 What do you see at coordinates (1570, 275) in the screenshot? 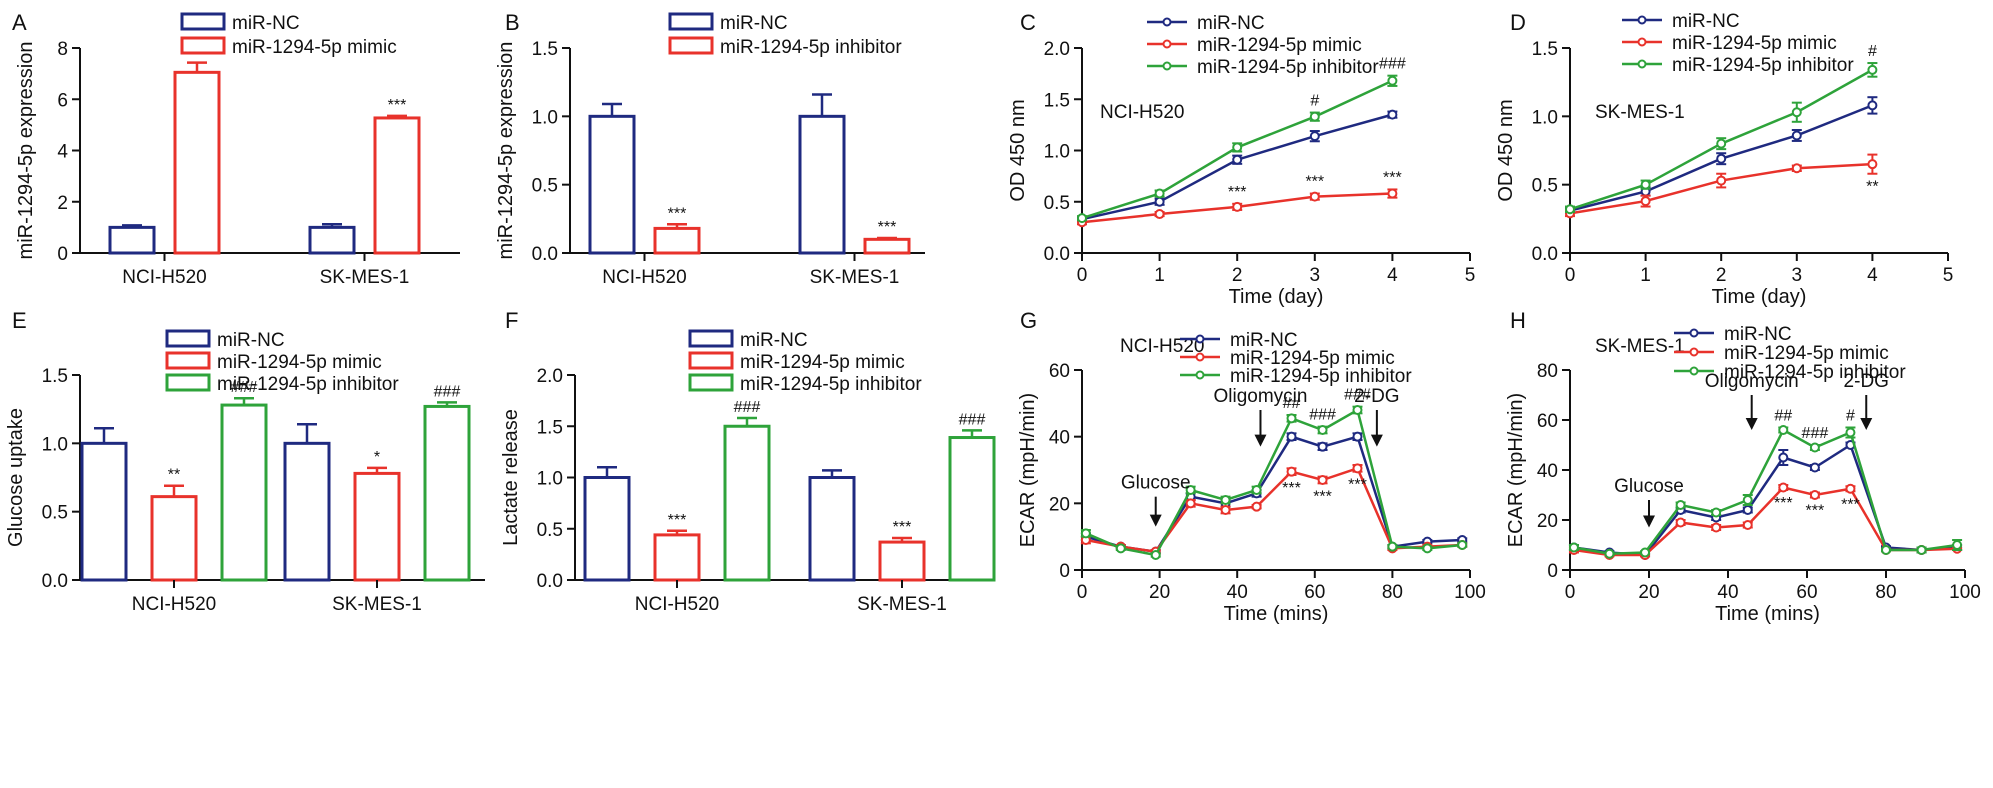
I see `x-tick-label: 0` at bounding box center [1570, 275].